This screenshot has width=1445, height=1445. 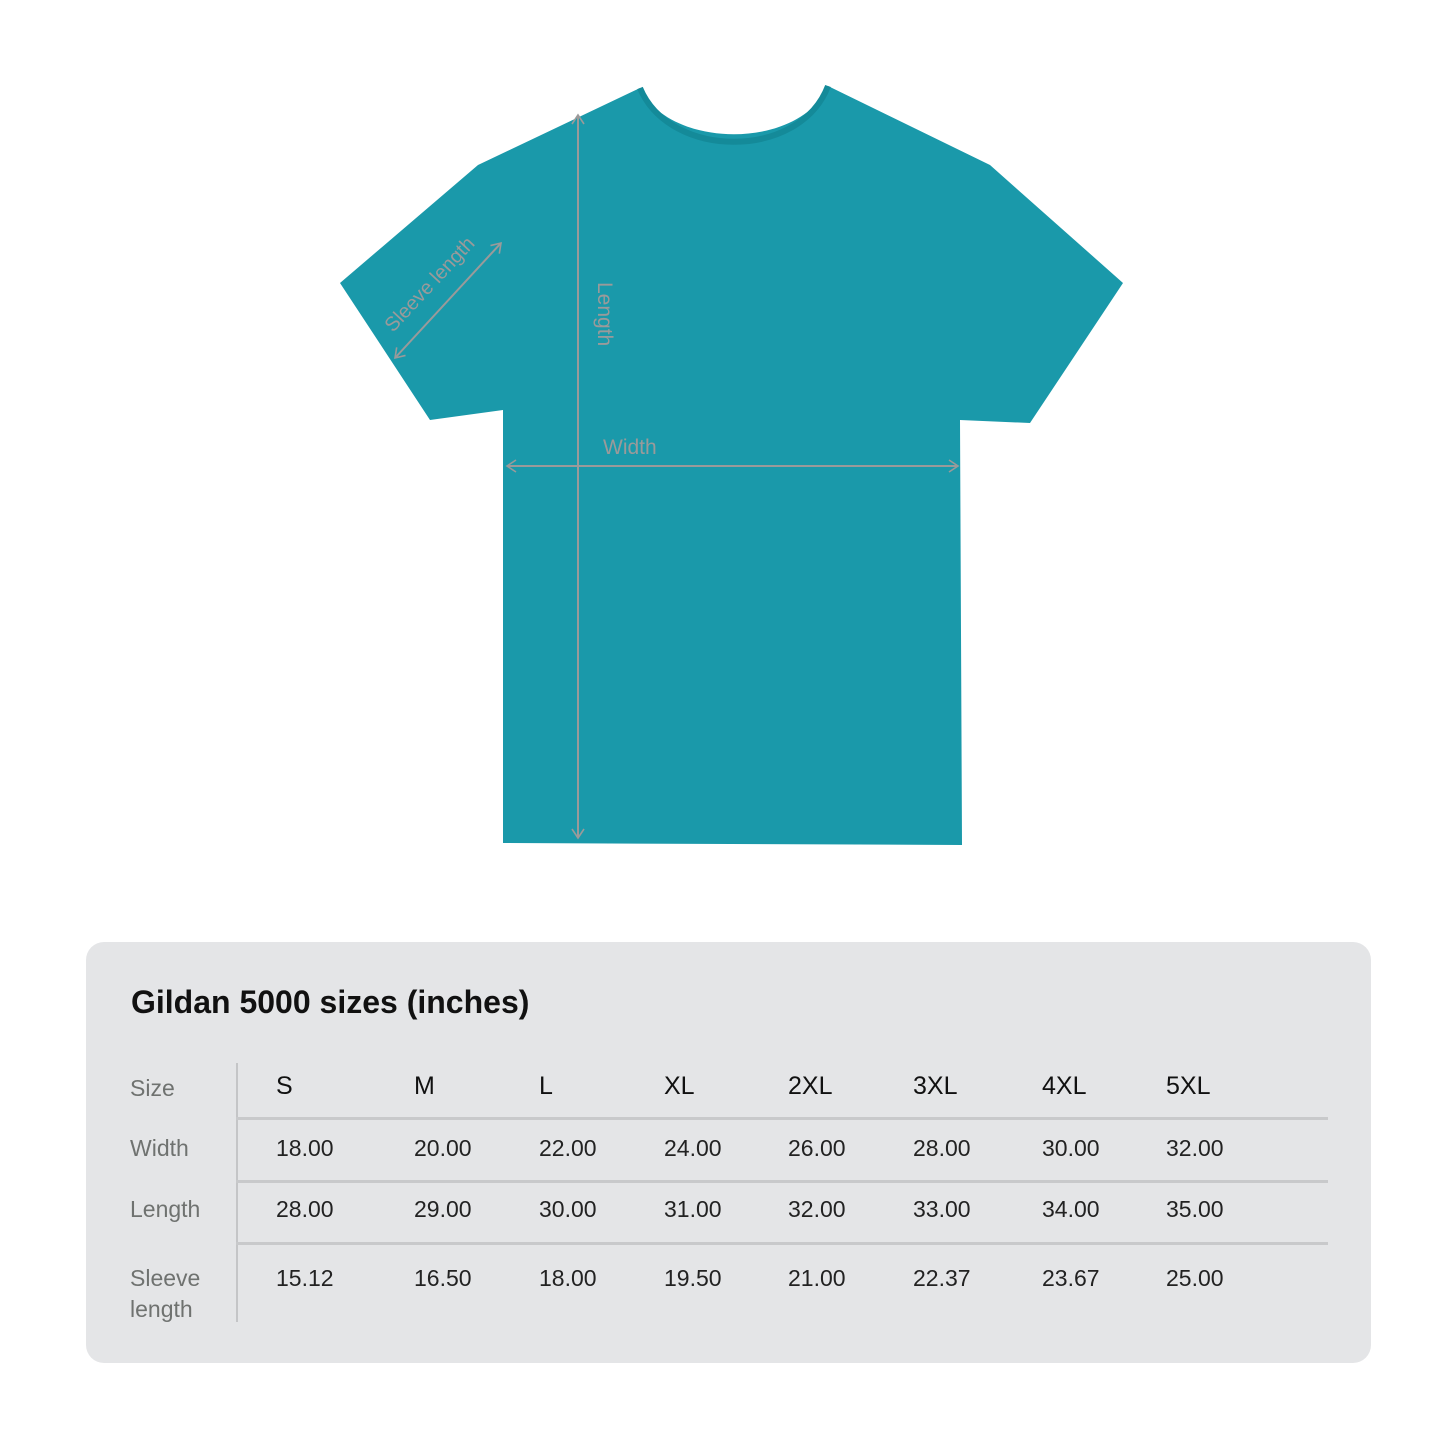 I want to click on sleeve-arrow, so click(x=448, y=300).